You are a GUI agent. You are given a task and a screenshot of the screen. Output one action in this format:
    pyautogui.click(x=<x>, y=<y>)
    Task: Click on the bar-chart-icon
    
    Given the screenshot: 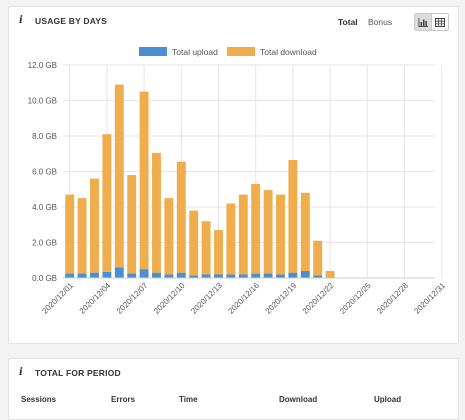 What is the action you would take?
    pyautogui.click(x=423, y=22)
    